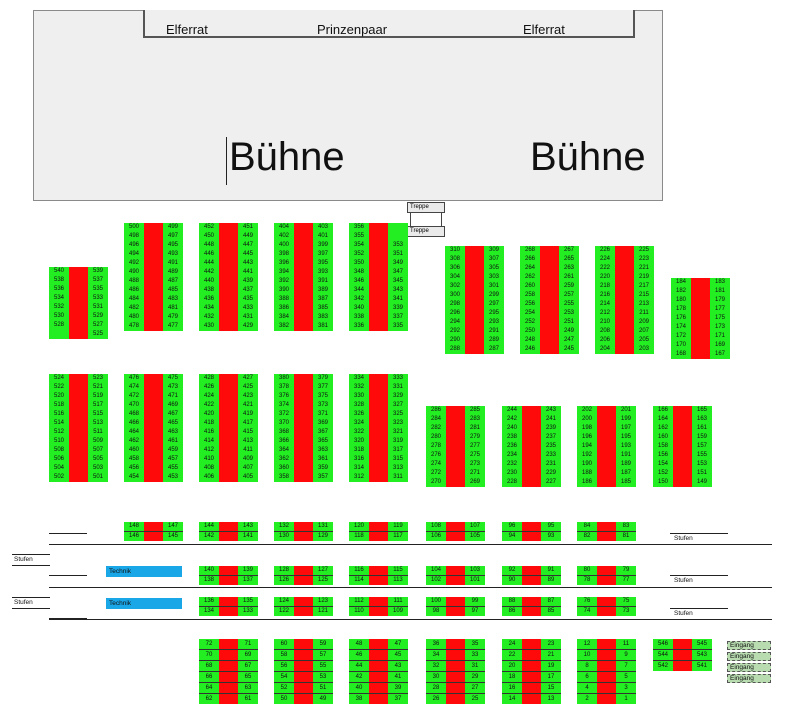 Image resolution: width=794 pixels, height=713 pixels. Describe the element at coordinates (247, 378) in the screenshot. I see `seat: 427` at that location.